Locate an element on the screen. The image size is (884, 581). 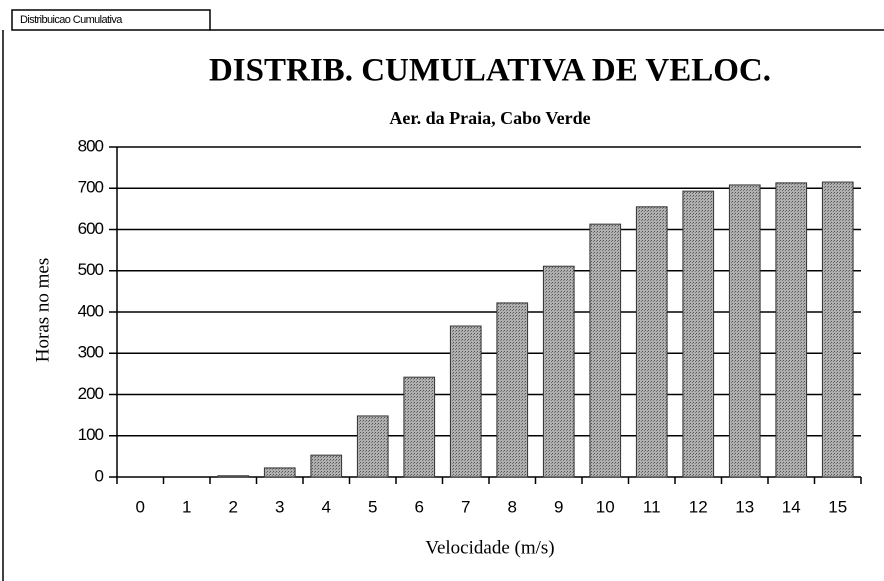
x-tick-label: 4 is located at coordinates (326, 506).